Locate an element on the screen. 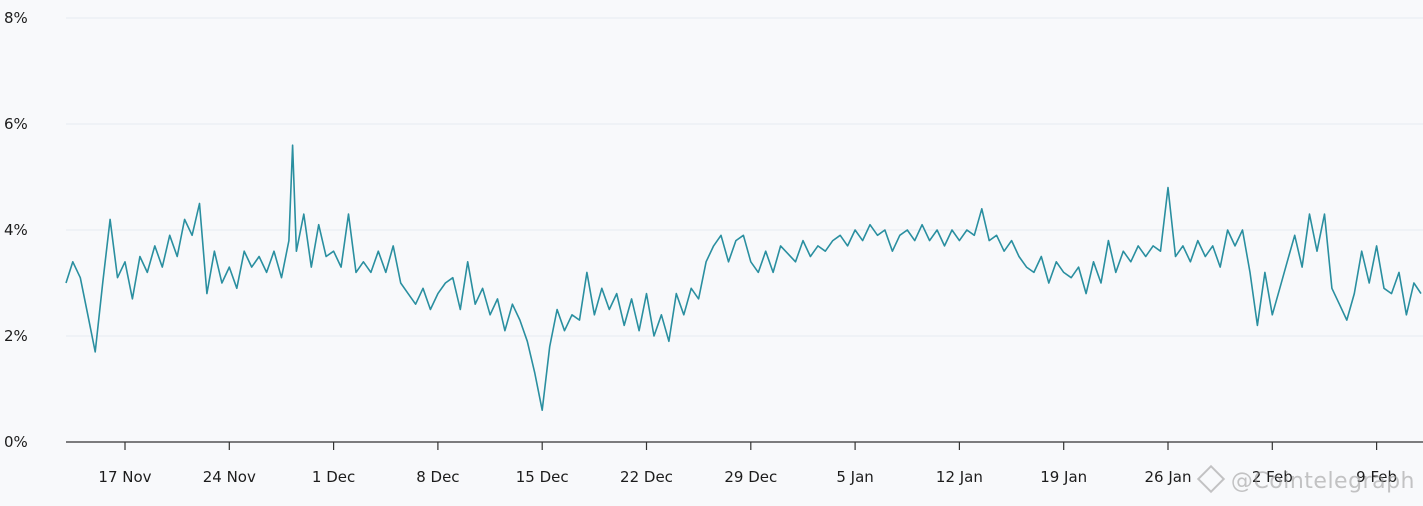  watermark-text: @Cointelegraph is located at coordinates (1322, 481).